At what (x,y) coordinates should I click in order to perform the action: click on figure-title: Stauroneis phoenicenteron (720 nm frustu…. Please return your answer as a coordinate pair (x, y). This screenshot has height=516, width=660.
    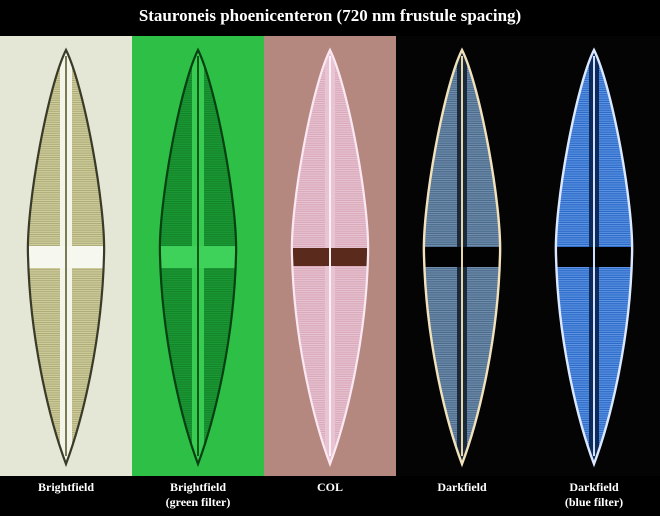
    Looking at the image, I should click on (330, 15).